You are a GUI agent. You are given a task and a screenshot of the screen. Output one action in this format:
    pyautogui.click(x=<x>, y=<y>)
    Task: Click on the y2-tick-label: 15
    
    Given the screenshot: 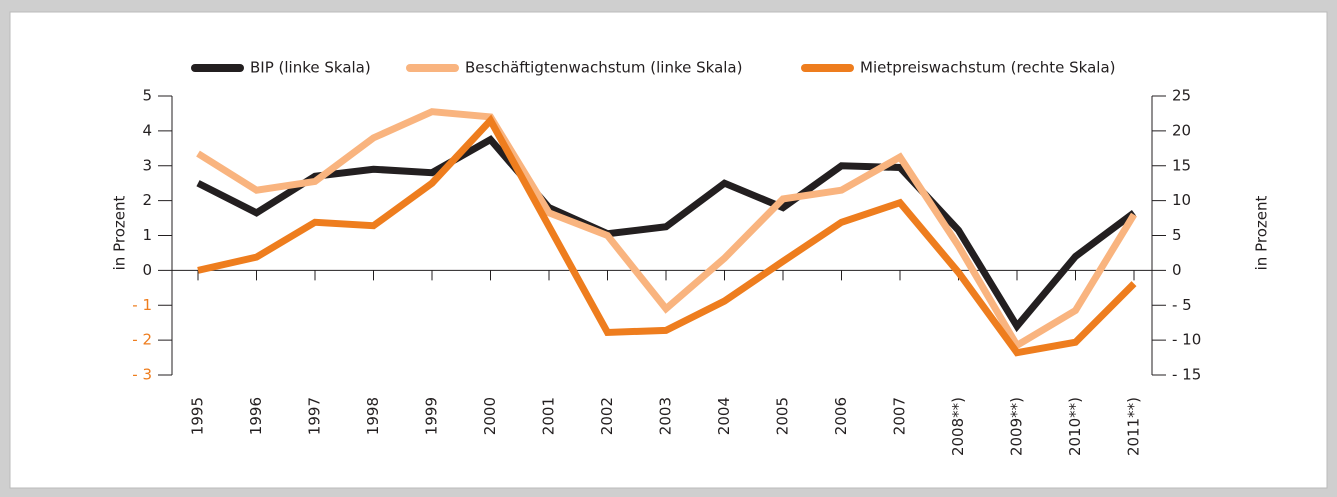 What is the action you would take?
    pyautogui.click(x=1181, y=165)
    